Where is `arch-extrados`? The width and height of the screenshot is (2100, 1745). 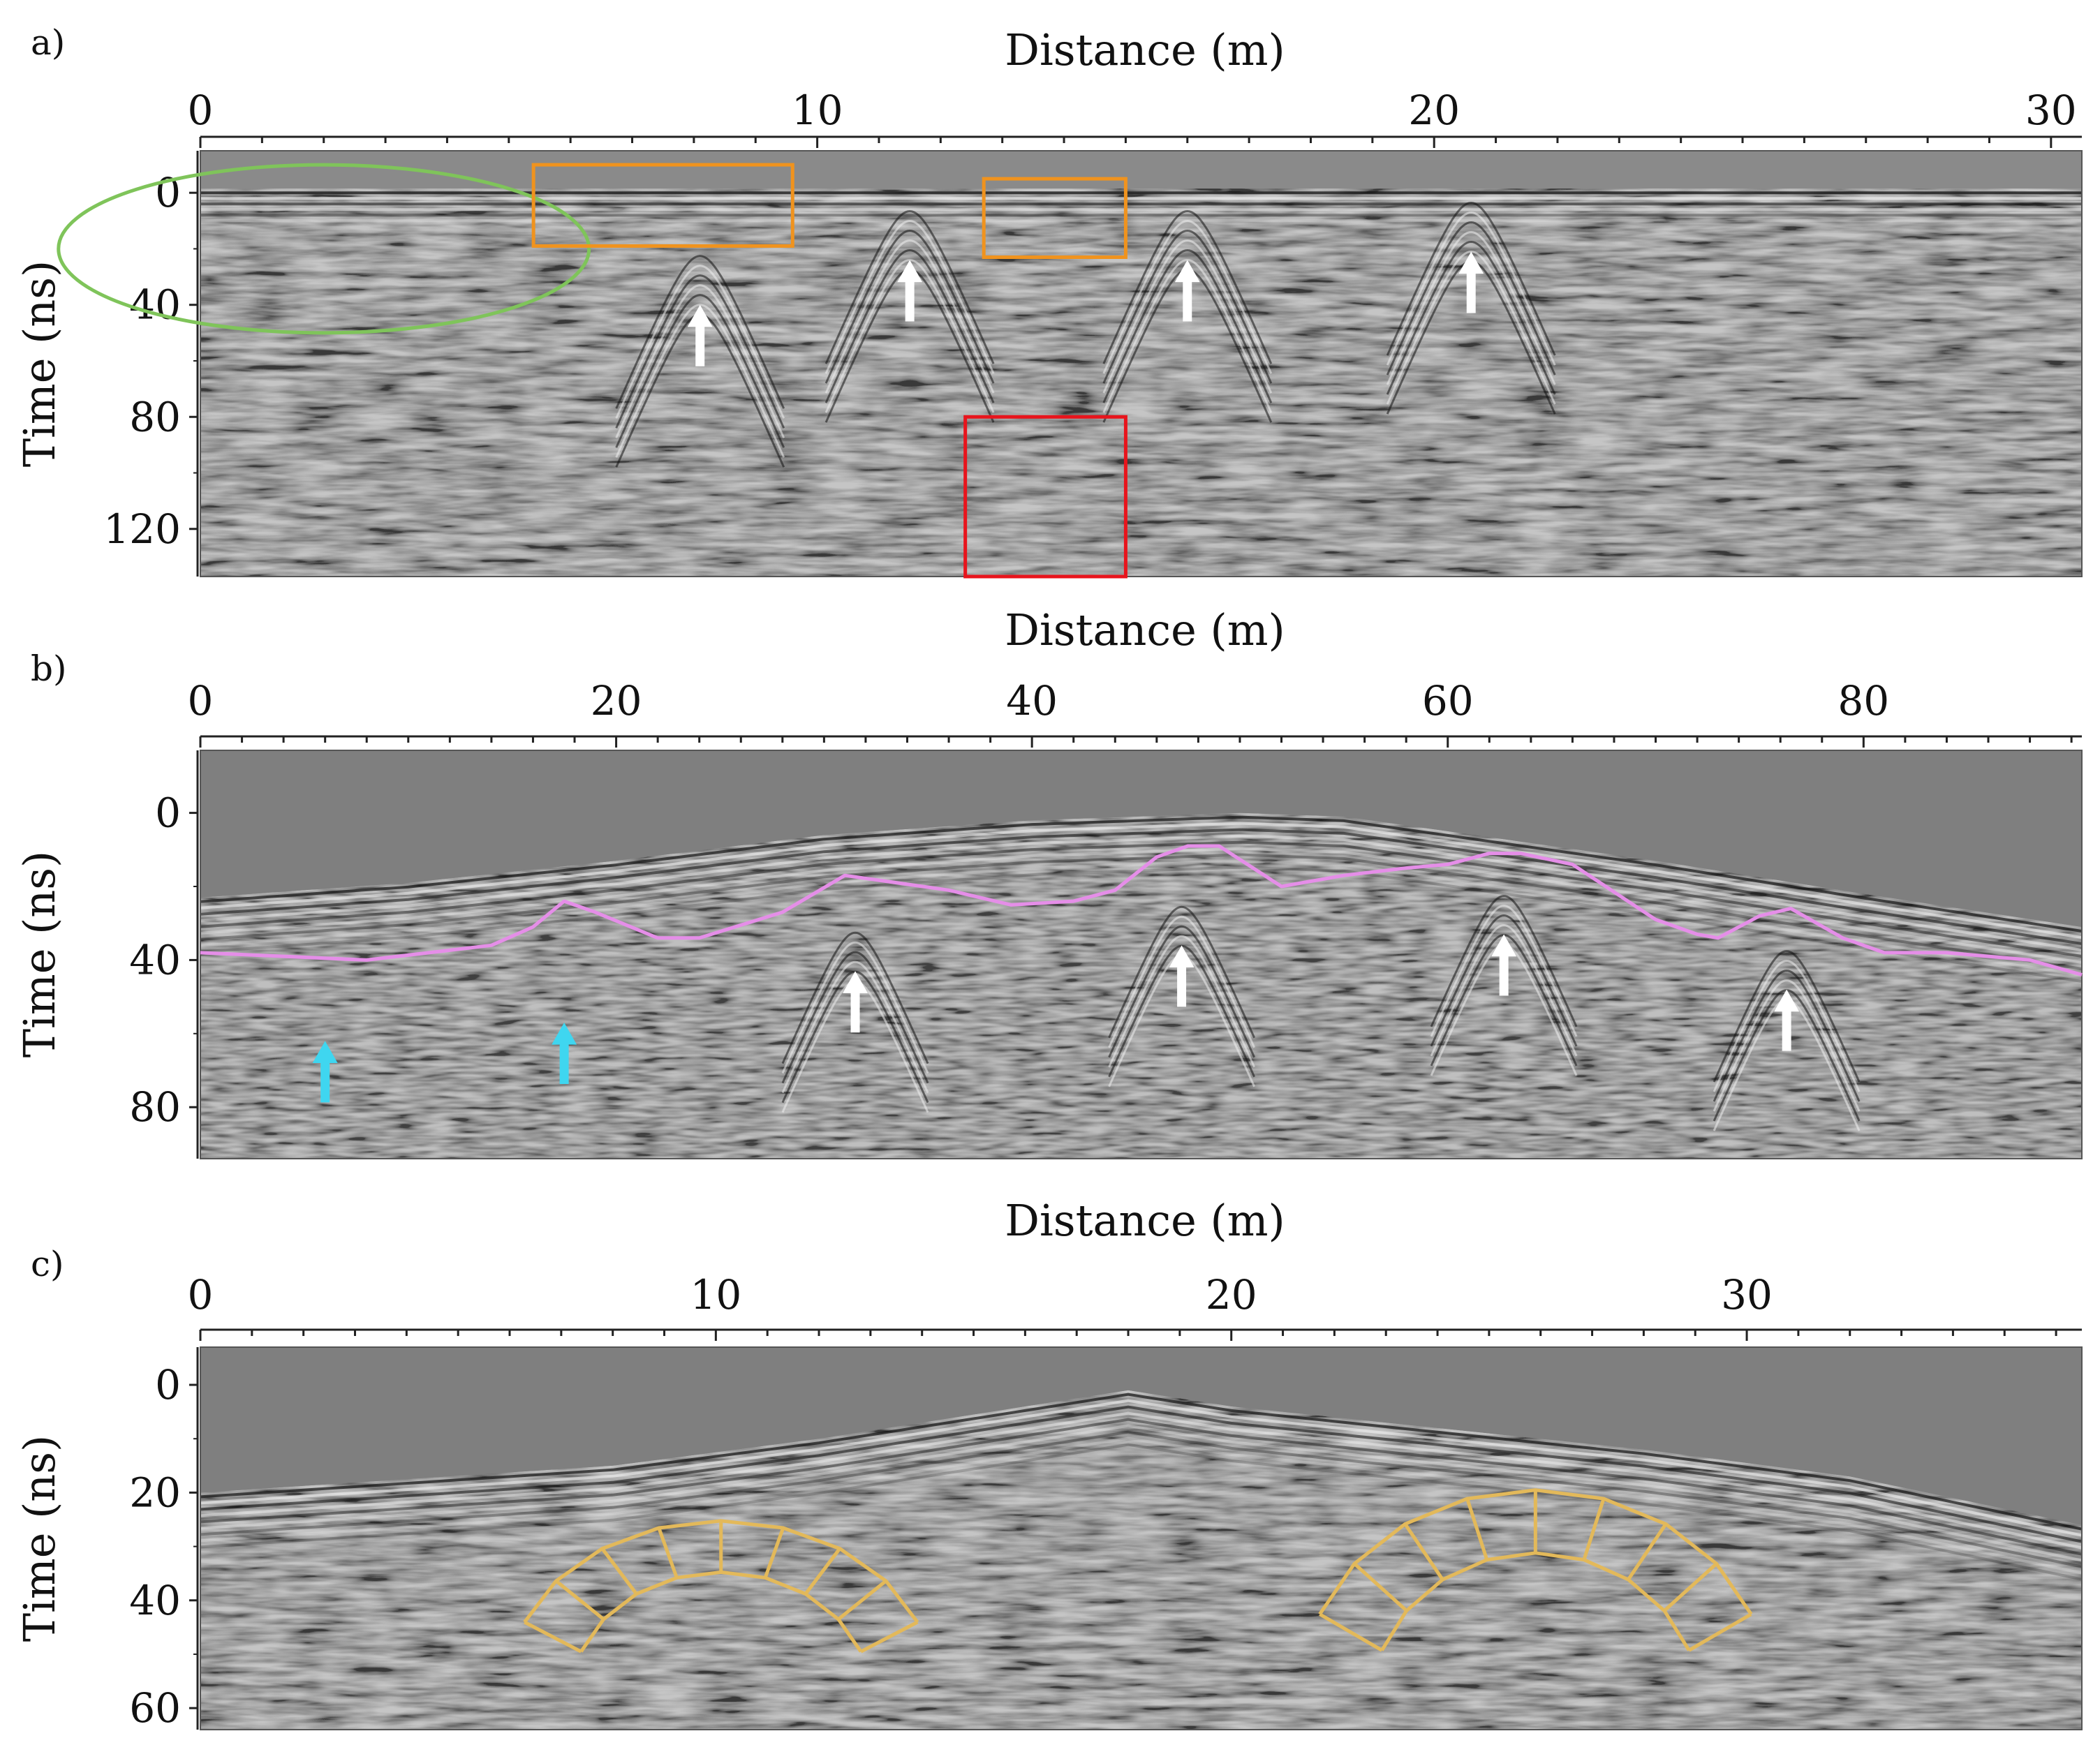
arch-extrados is located at coordinates (721, 1571).